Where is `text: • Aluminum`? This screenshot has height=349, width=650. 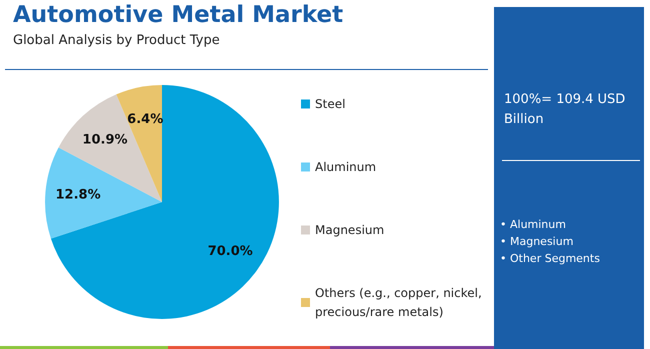
text: • Aluminum is located at coordinates (533, 225).